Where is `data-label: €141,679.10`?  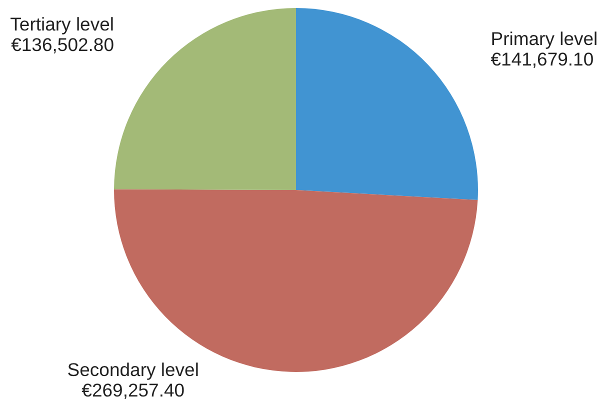 data-label: €141,679.10 is located at coordinates (542, 59).